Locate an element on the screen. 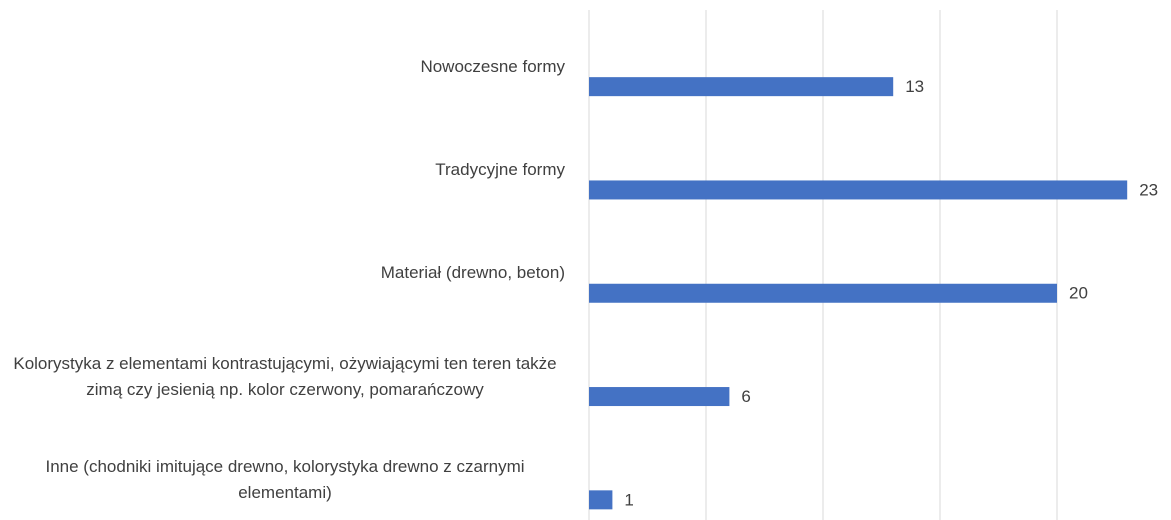 This screenshot has height=520, width=1171. value-label: 1 is located at coordinates (628, 499).